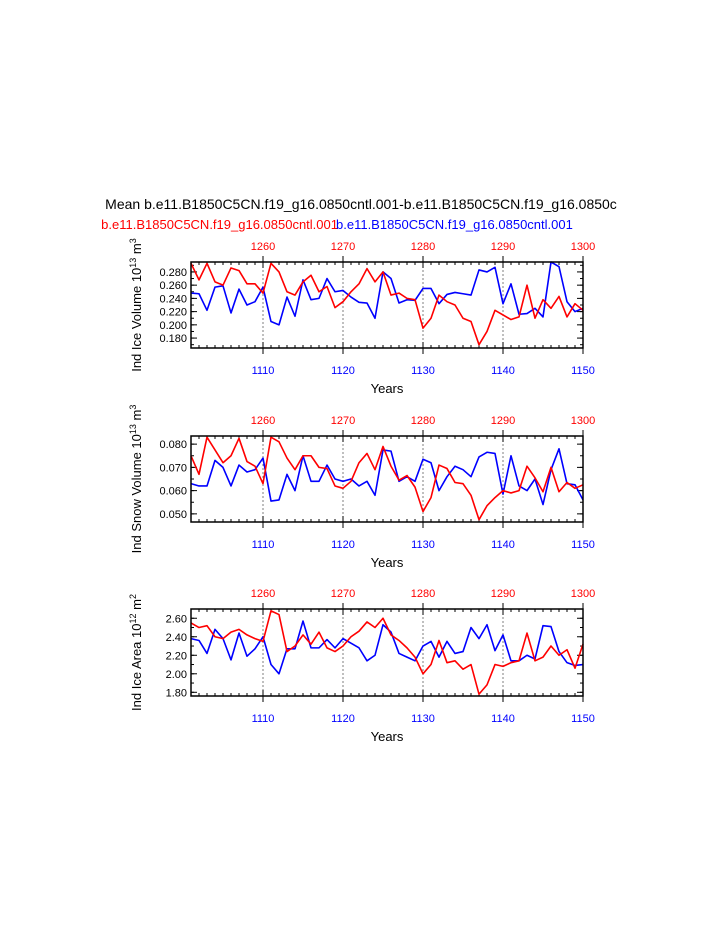 Image resolution: width=723 pixels, height=935 pixels. What do you see at coordinates (136, 493) in the screenshot?
I see `y-axis-label-text: Ind Snow Volume 10` at bounding box center [136, 493].